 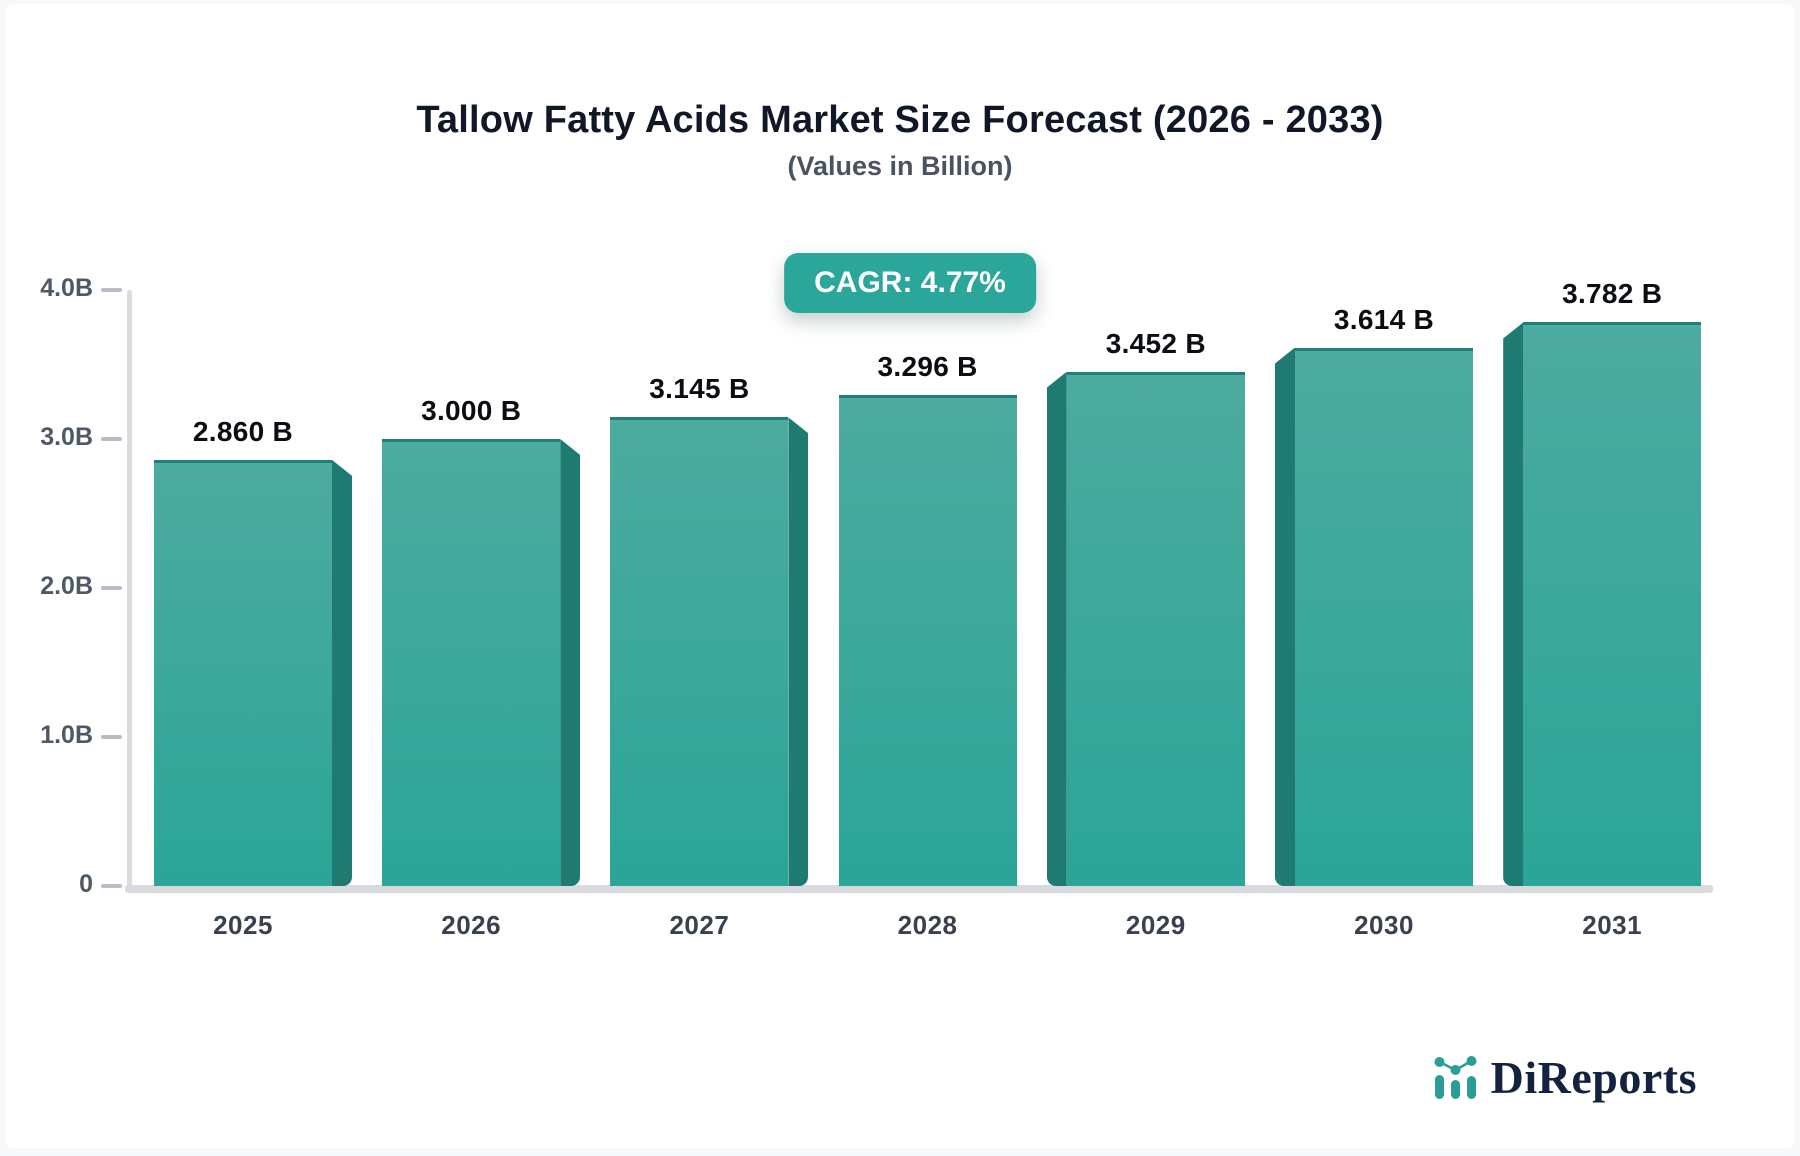 I want to click on y-tick-label-3.0B: 3.0B, so click(x=66, y=437).